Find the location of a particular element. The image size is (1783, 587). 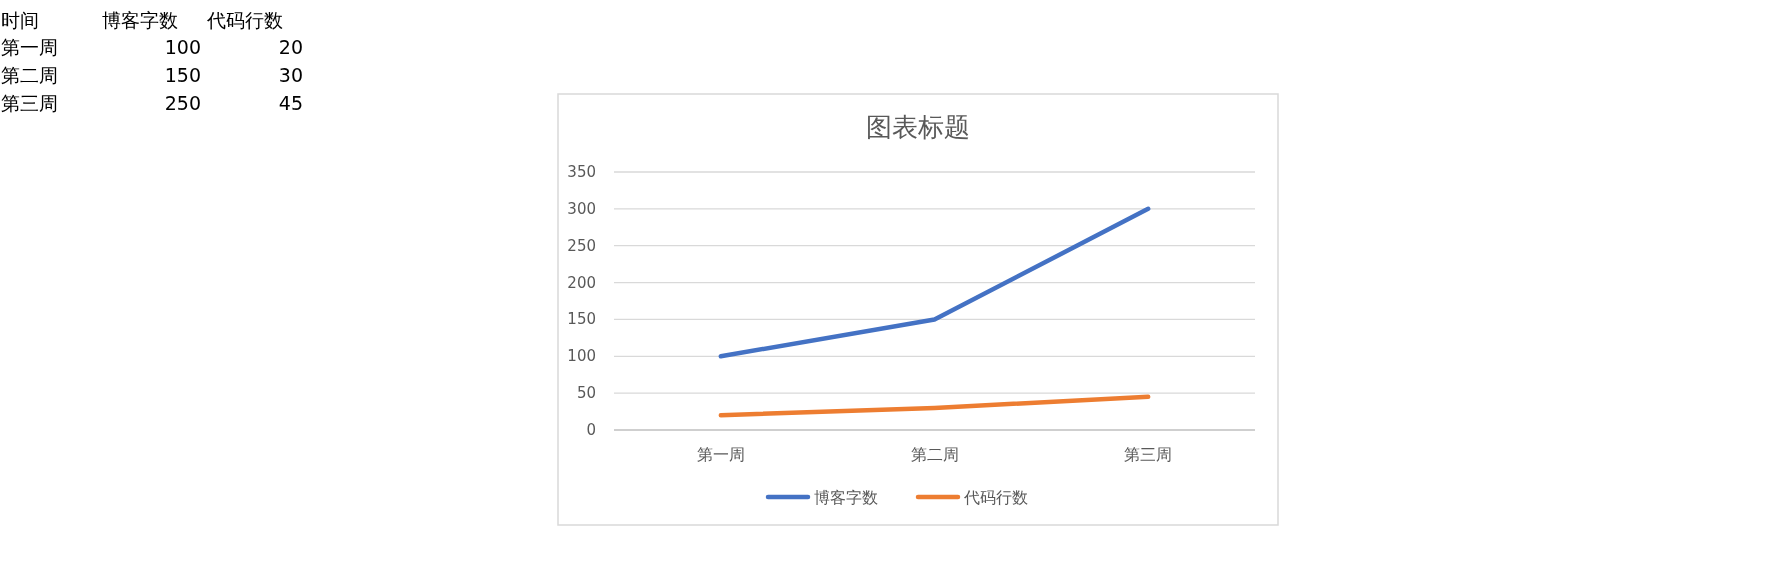

text: 博客字数 is located at coordinates (140, 20).